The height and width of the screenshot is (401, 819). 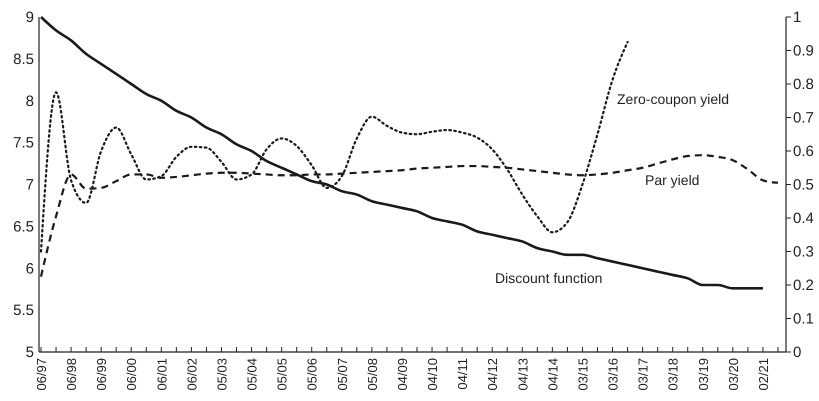 What do you see at coordinates (30, 17) in the screenshot?
I see `y-tick-label: 9` at bounding box center [30, 17].